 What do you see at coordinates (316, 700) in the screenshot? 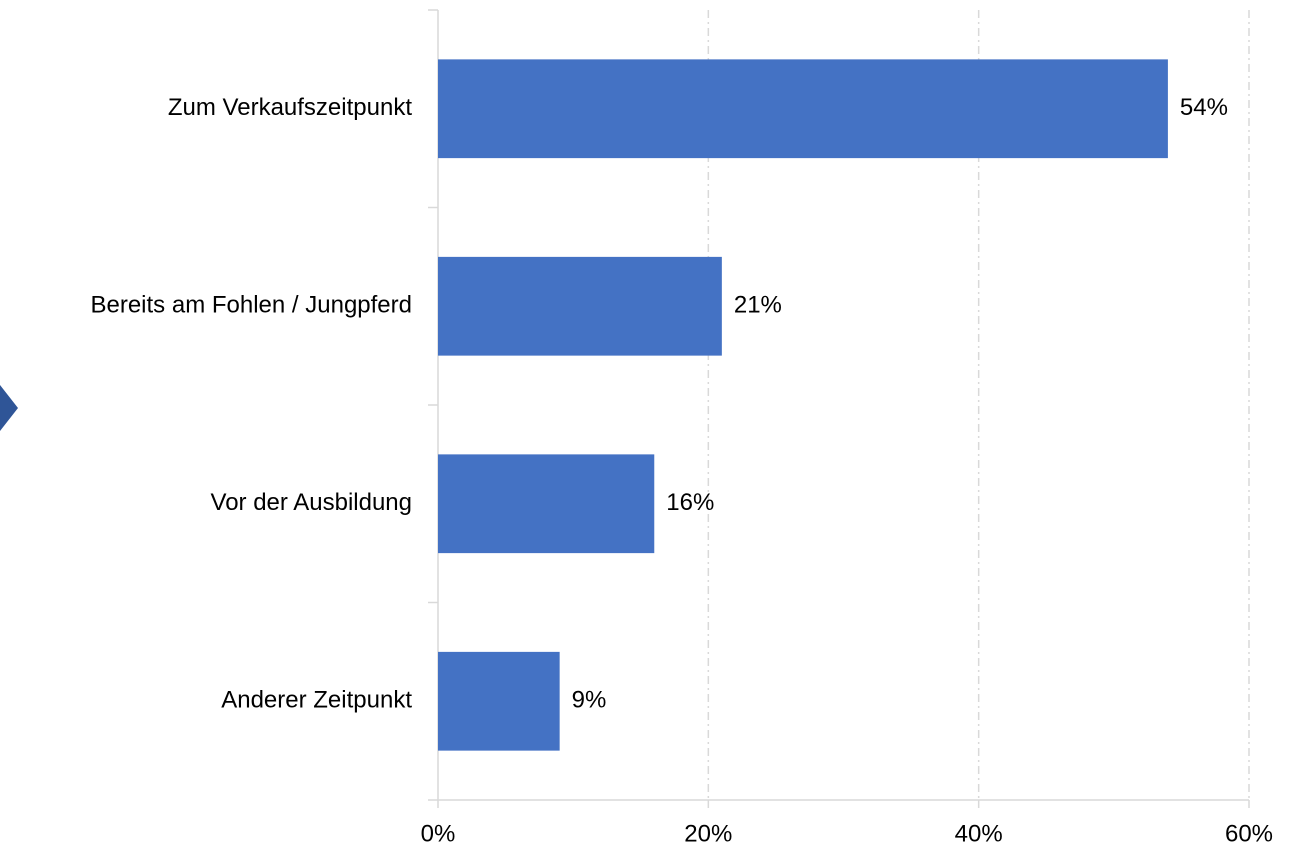
I see `y-tick-label: Anderer Zeitpunkt` at bounding box center [316, 700].